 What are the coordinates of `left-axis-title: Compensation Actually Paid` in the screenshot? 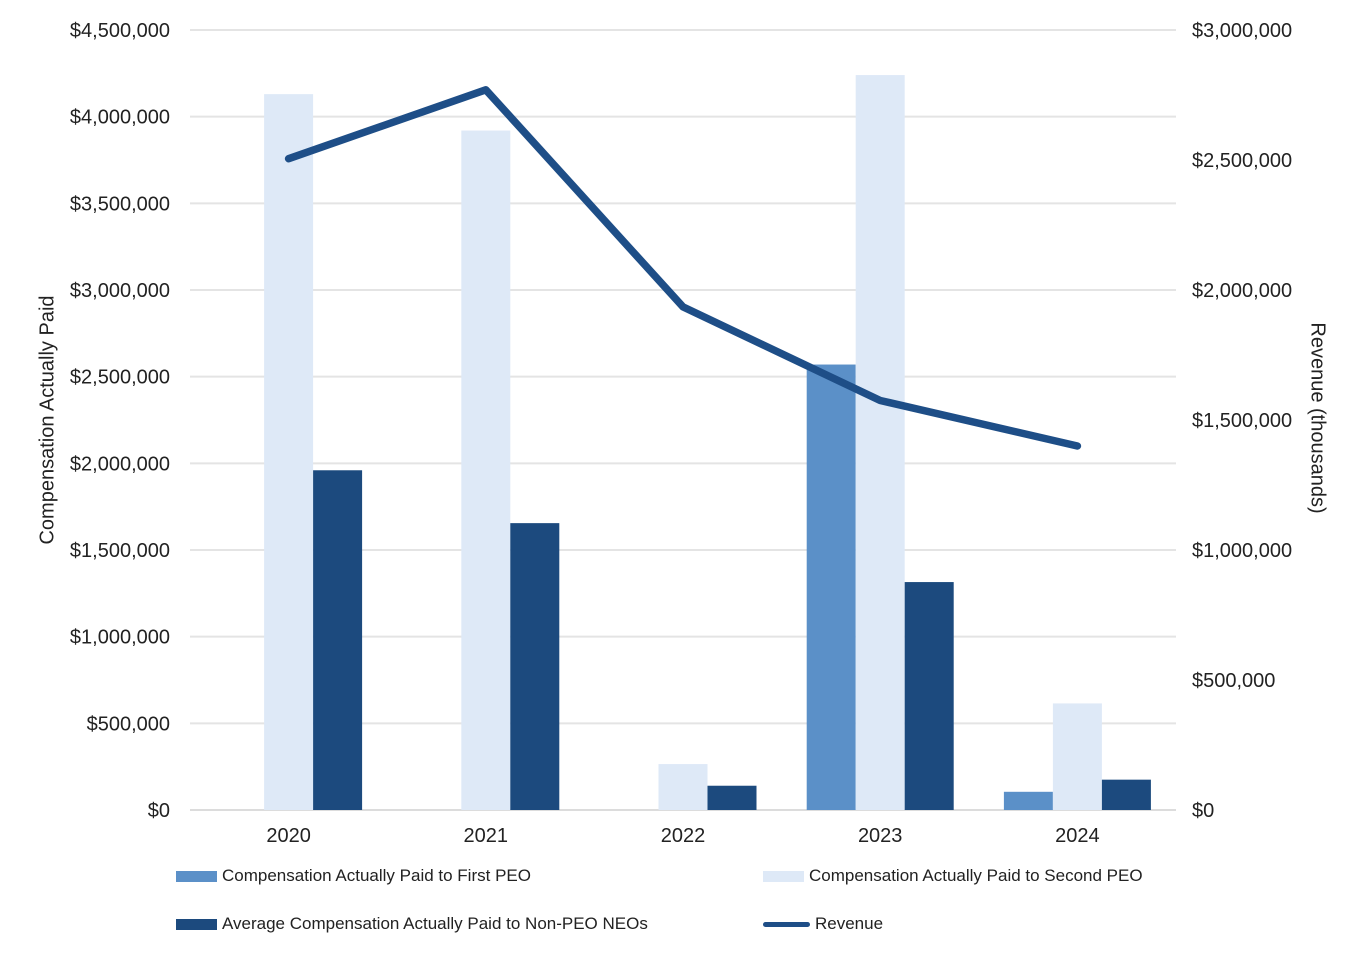 It's located at (47, 420).